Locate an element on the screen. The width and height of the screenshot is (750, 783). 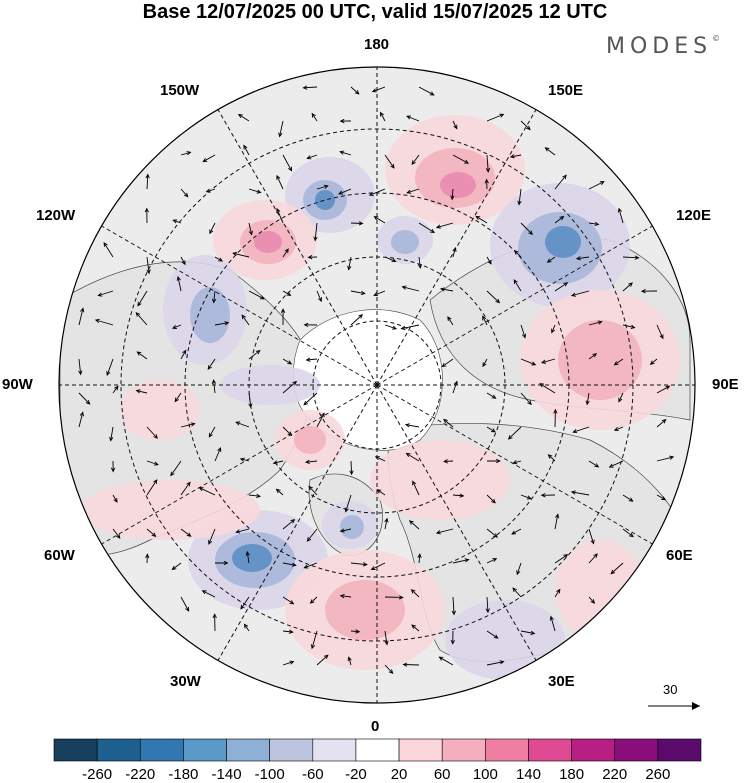
colorbar-tick-label: 20 is located at coordinates (399, 774).